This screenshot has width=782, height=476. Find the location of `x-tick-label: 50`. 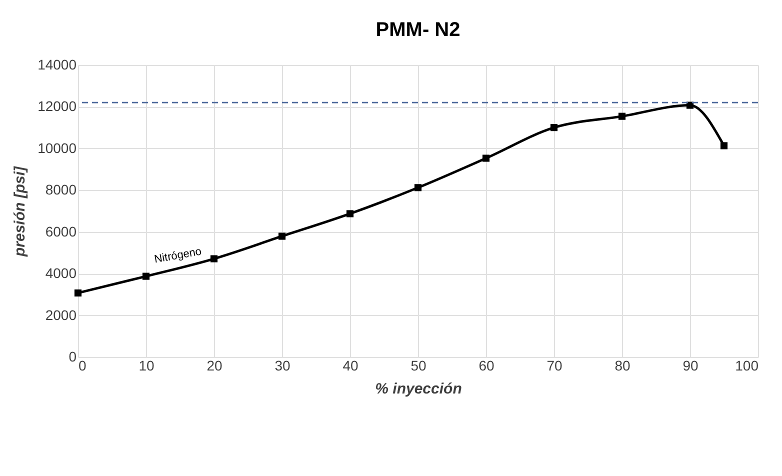

x-tick-label: 50 is located at coordinates (418, 366).